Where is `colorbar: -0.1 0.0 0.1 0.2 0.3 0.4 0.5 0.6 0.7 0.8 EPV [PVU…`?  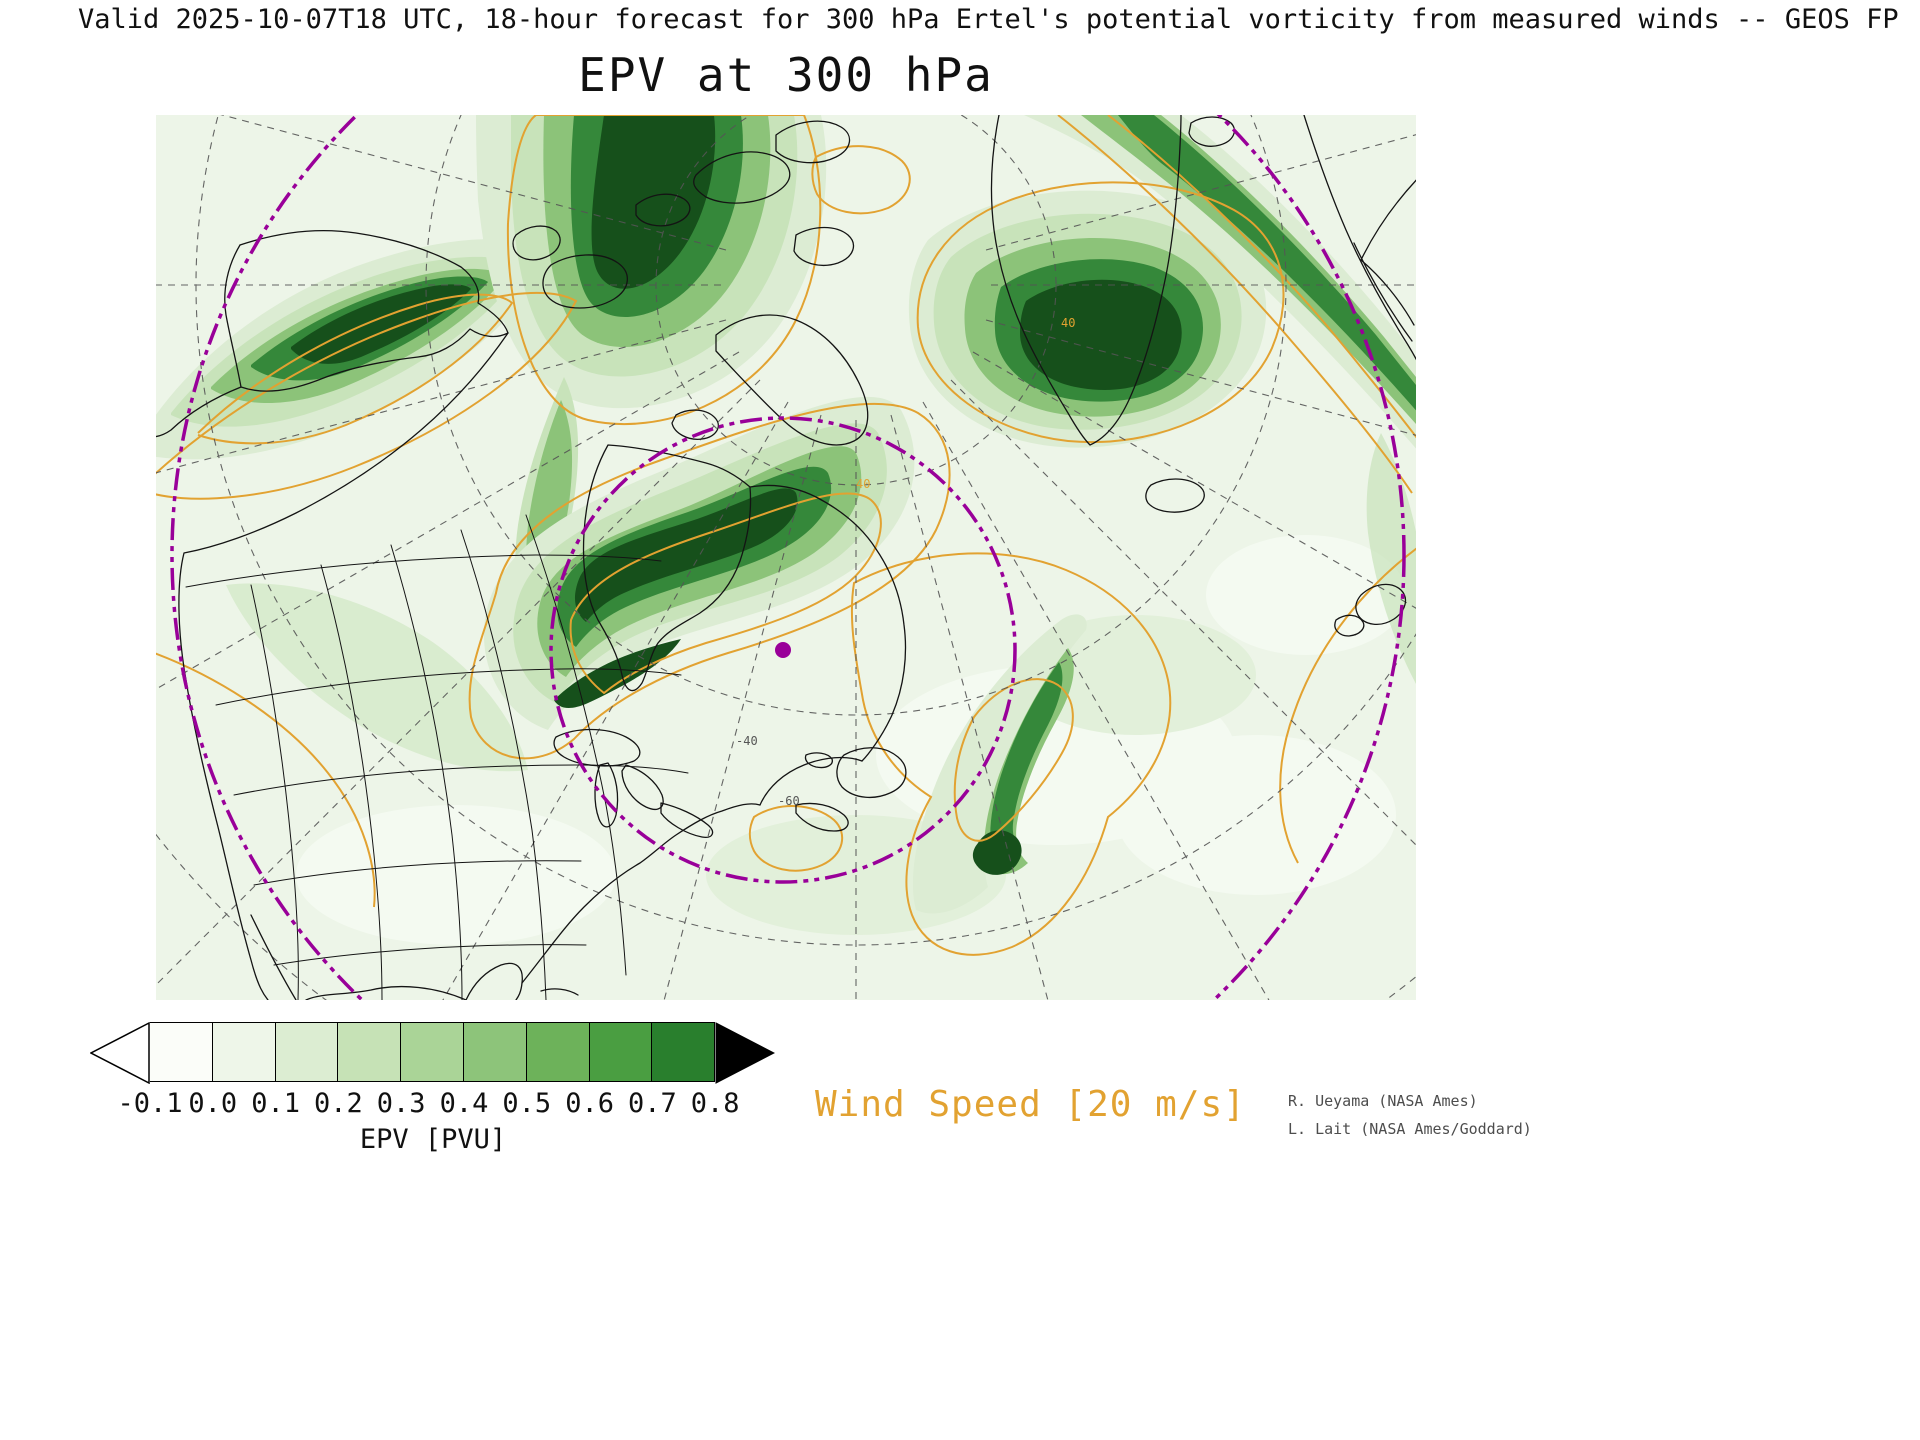 colorbar: -0.1 0.0 0.1 0.2 0.3 0.4 0.5 0.6 0.7 0.8 EPV [PVU… is located at coordinates (440, 1092).